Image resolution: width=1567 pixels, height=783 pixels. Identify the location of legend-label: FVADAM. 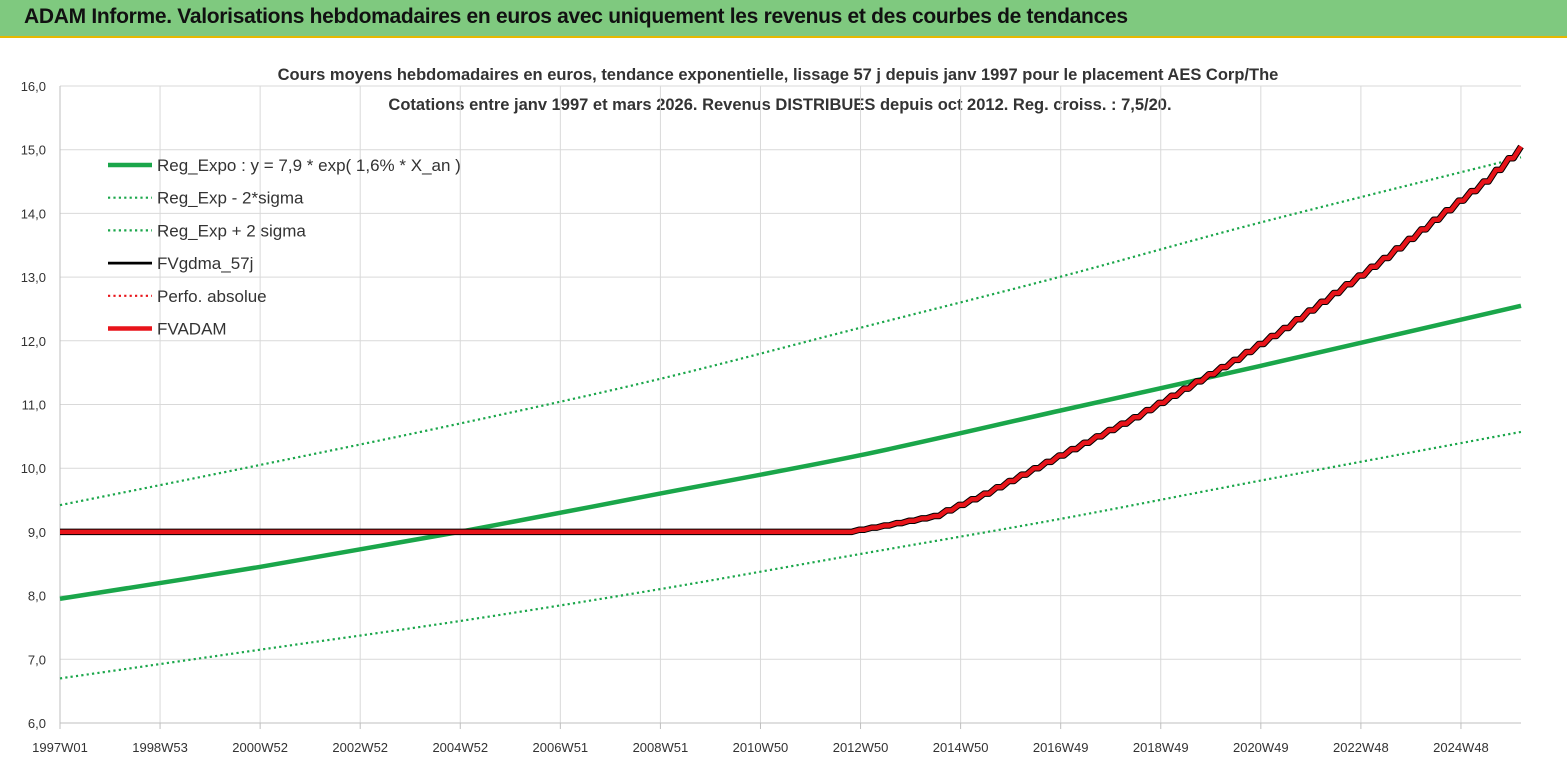
(192, 329).